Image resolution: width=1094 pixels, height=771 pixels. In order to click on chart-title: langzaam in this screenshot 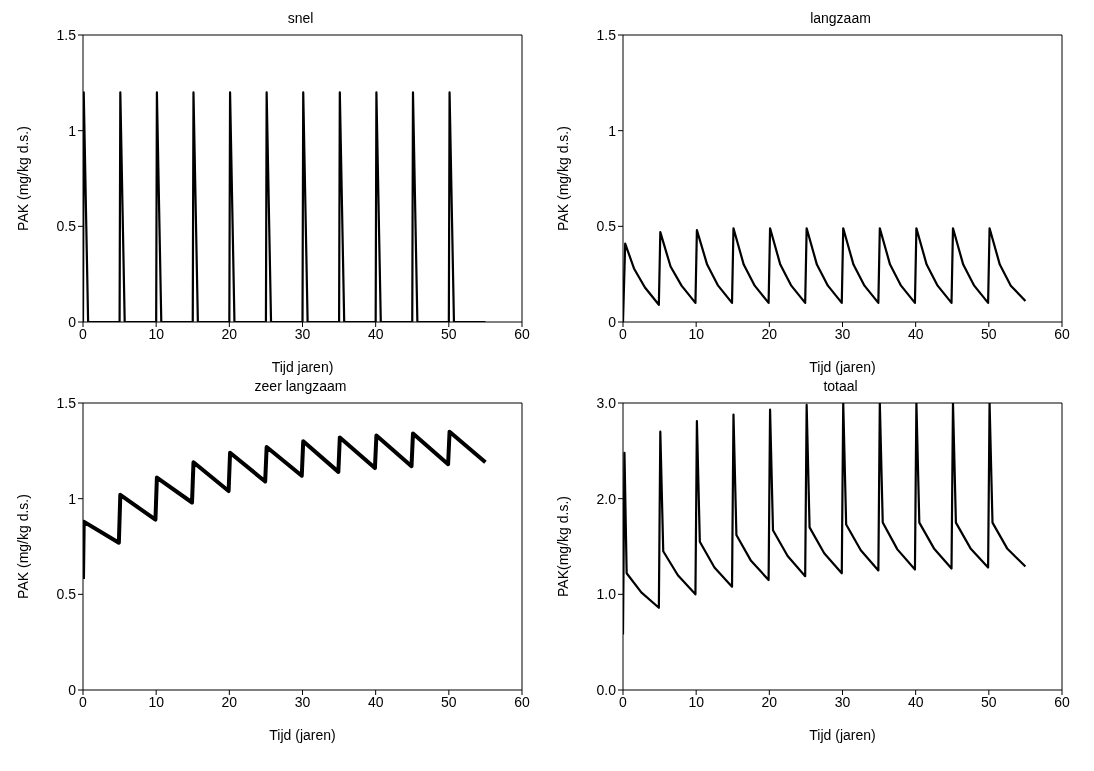, I will do `click(840, 18)`.